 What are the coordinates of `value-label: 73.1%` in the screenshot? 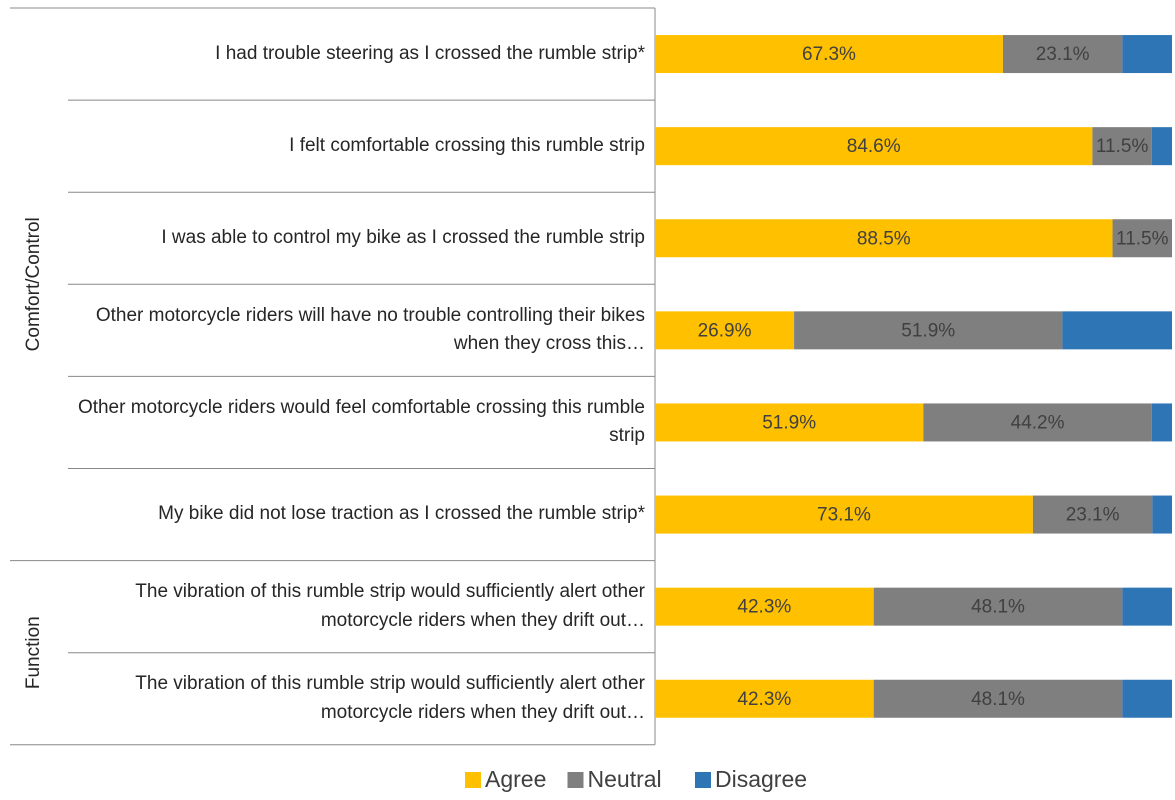 It's located at (844, 515).